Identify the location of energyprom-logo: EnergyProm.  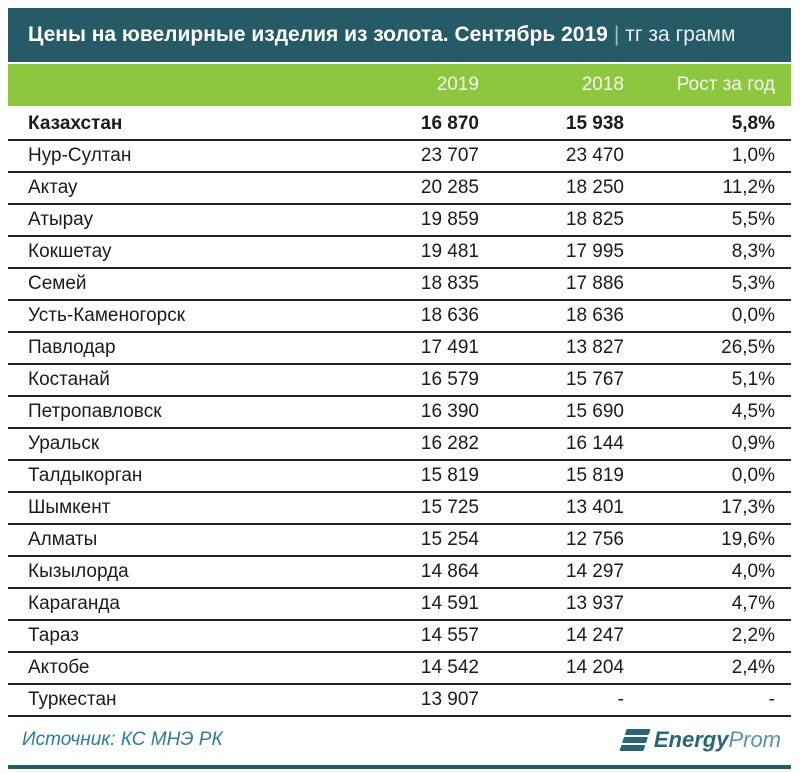
(700, 740).